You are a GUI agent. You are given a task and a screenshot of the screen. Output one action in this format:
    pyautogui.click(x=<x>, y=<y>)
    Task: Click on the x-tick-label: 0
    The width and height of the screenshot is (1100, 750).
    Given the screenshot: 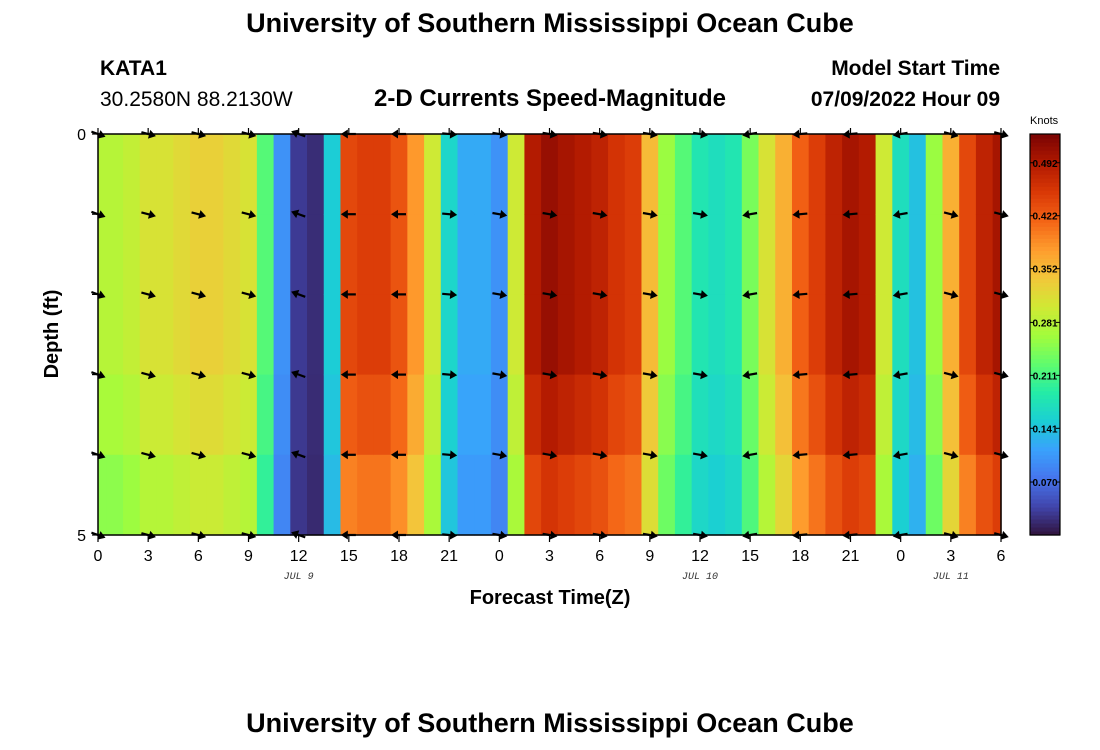 What is the action you would take?
    pyautogui.click(x=98, y=556)
    